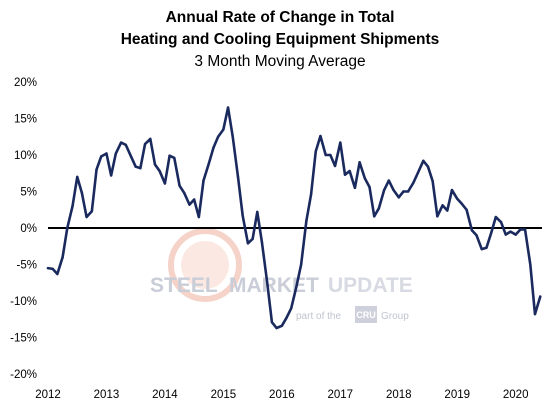  Describe the element at coordinates (25, 120) in the screenshot. I see `y-tick-label: 15%` at that location.